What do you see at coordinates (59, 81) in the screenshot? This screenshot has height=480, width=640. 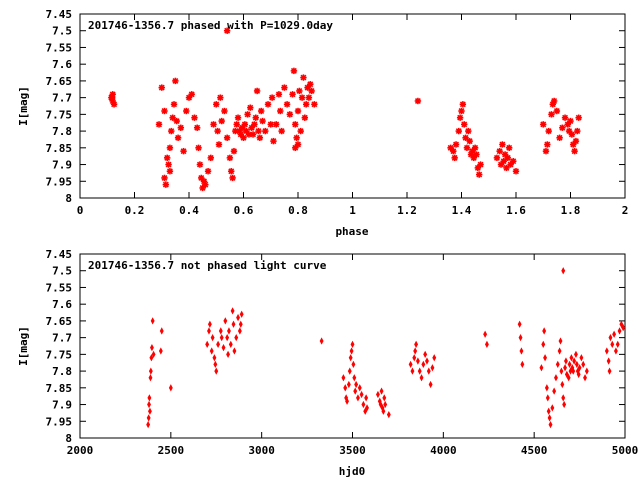 I see `y-tick-label: 7.65` at bounding box center [59, 81].